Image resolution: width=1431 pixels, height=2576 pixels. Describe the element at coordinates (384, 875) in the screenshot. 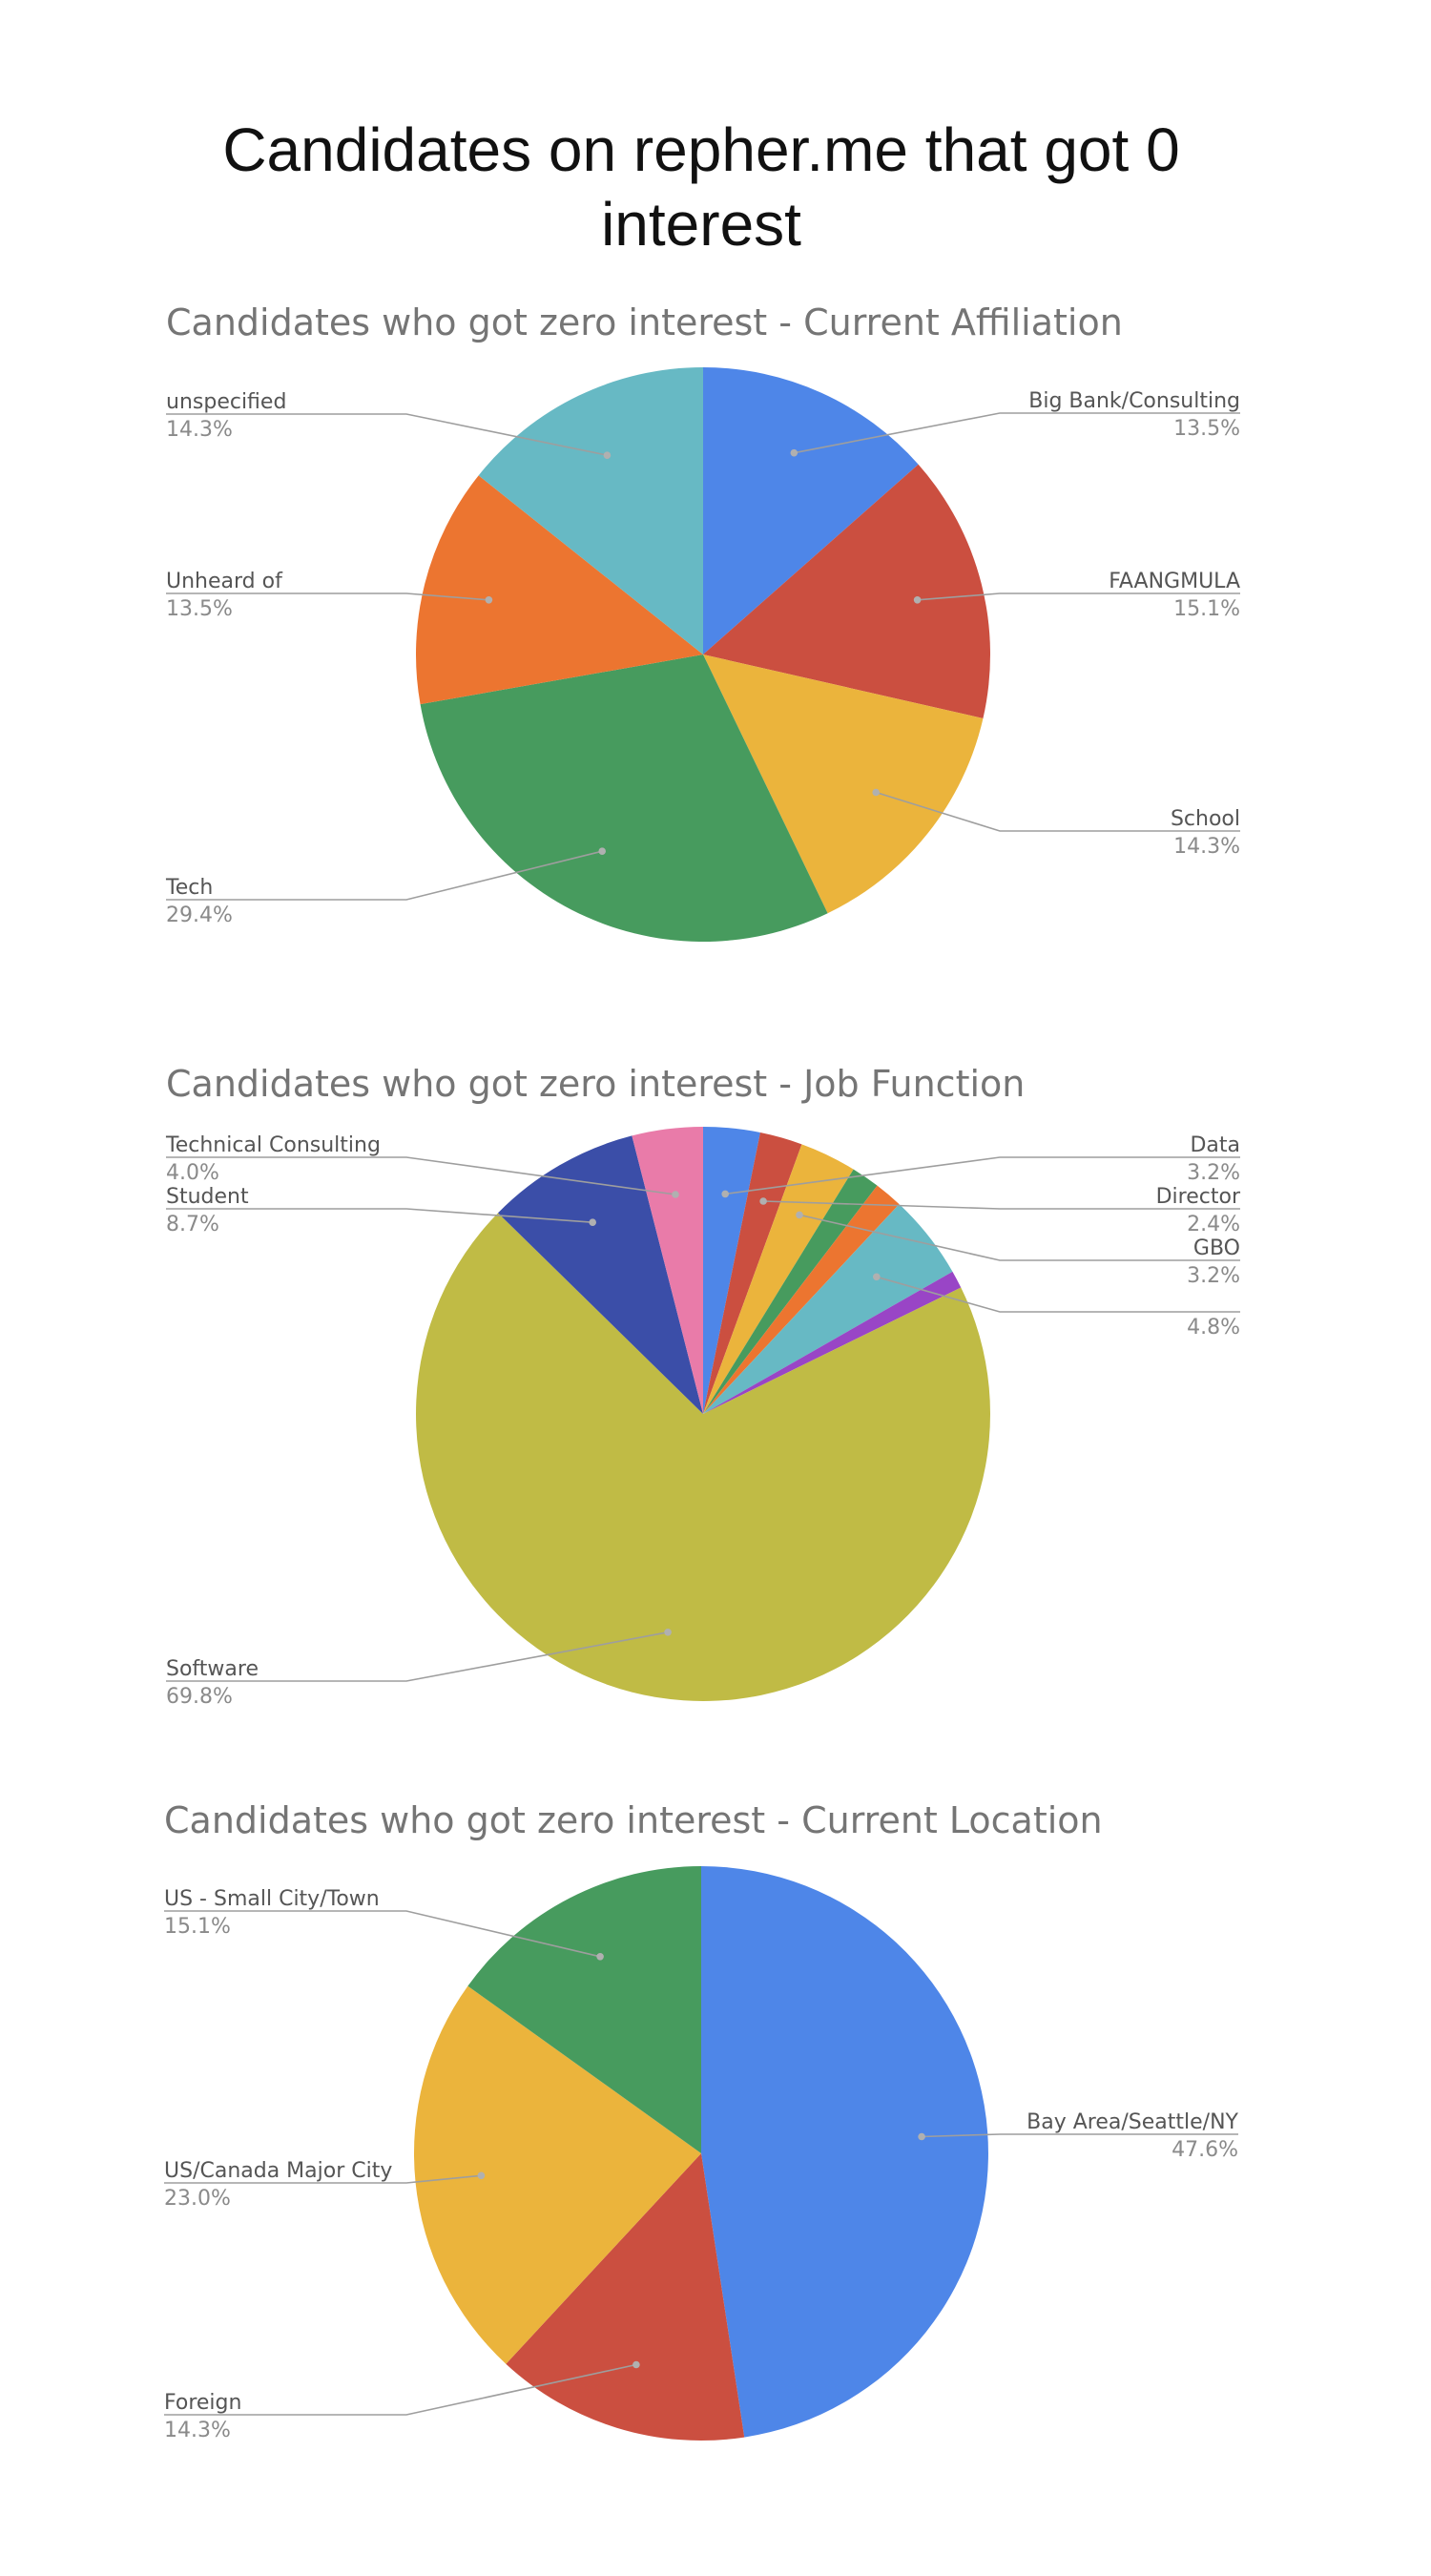

I see `leader-line-tech` at that location.